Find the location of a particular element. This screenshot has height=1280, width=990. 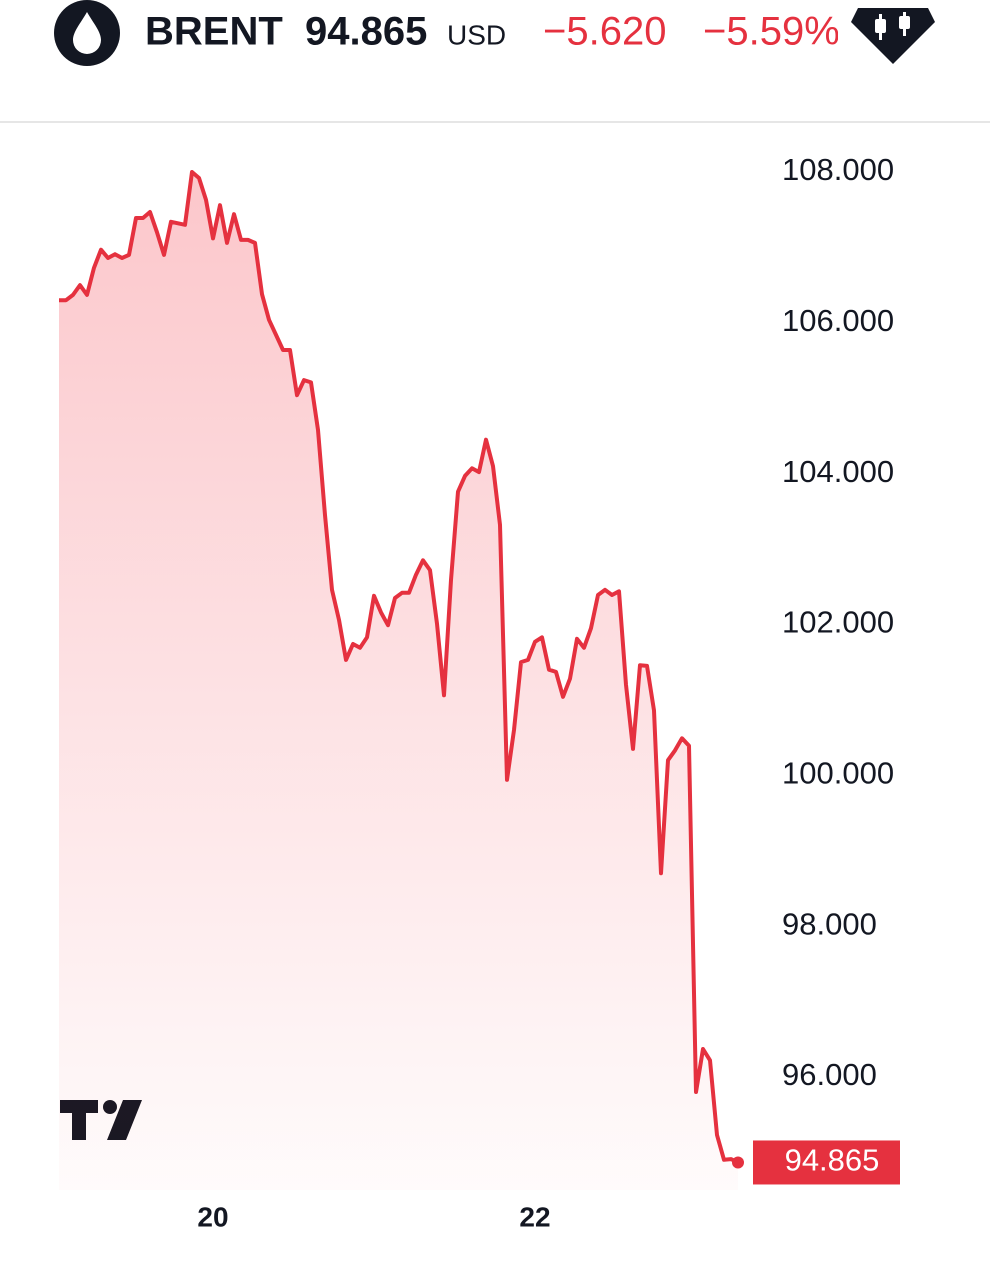

header: BRENT 94.865 USD −5.620 −5.59% is located at coordinates (492, 32).